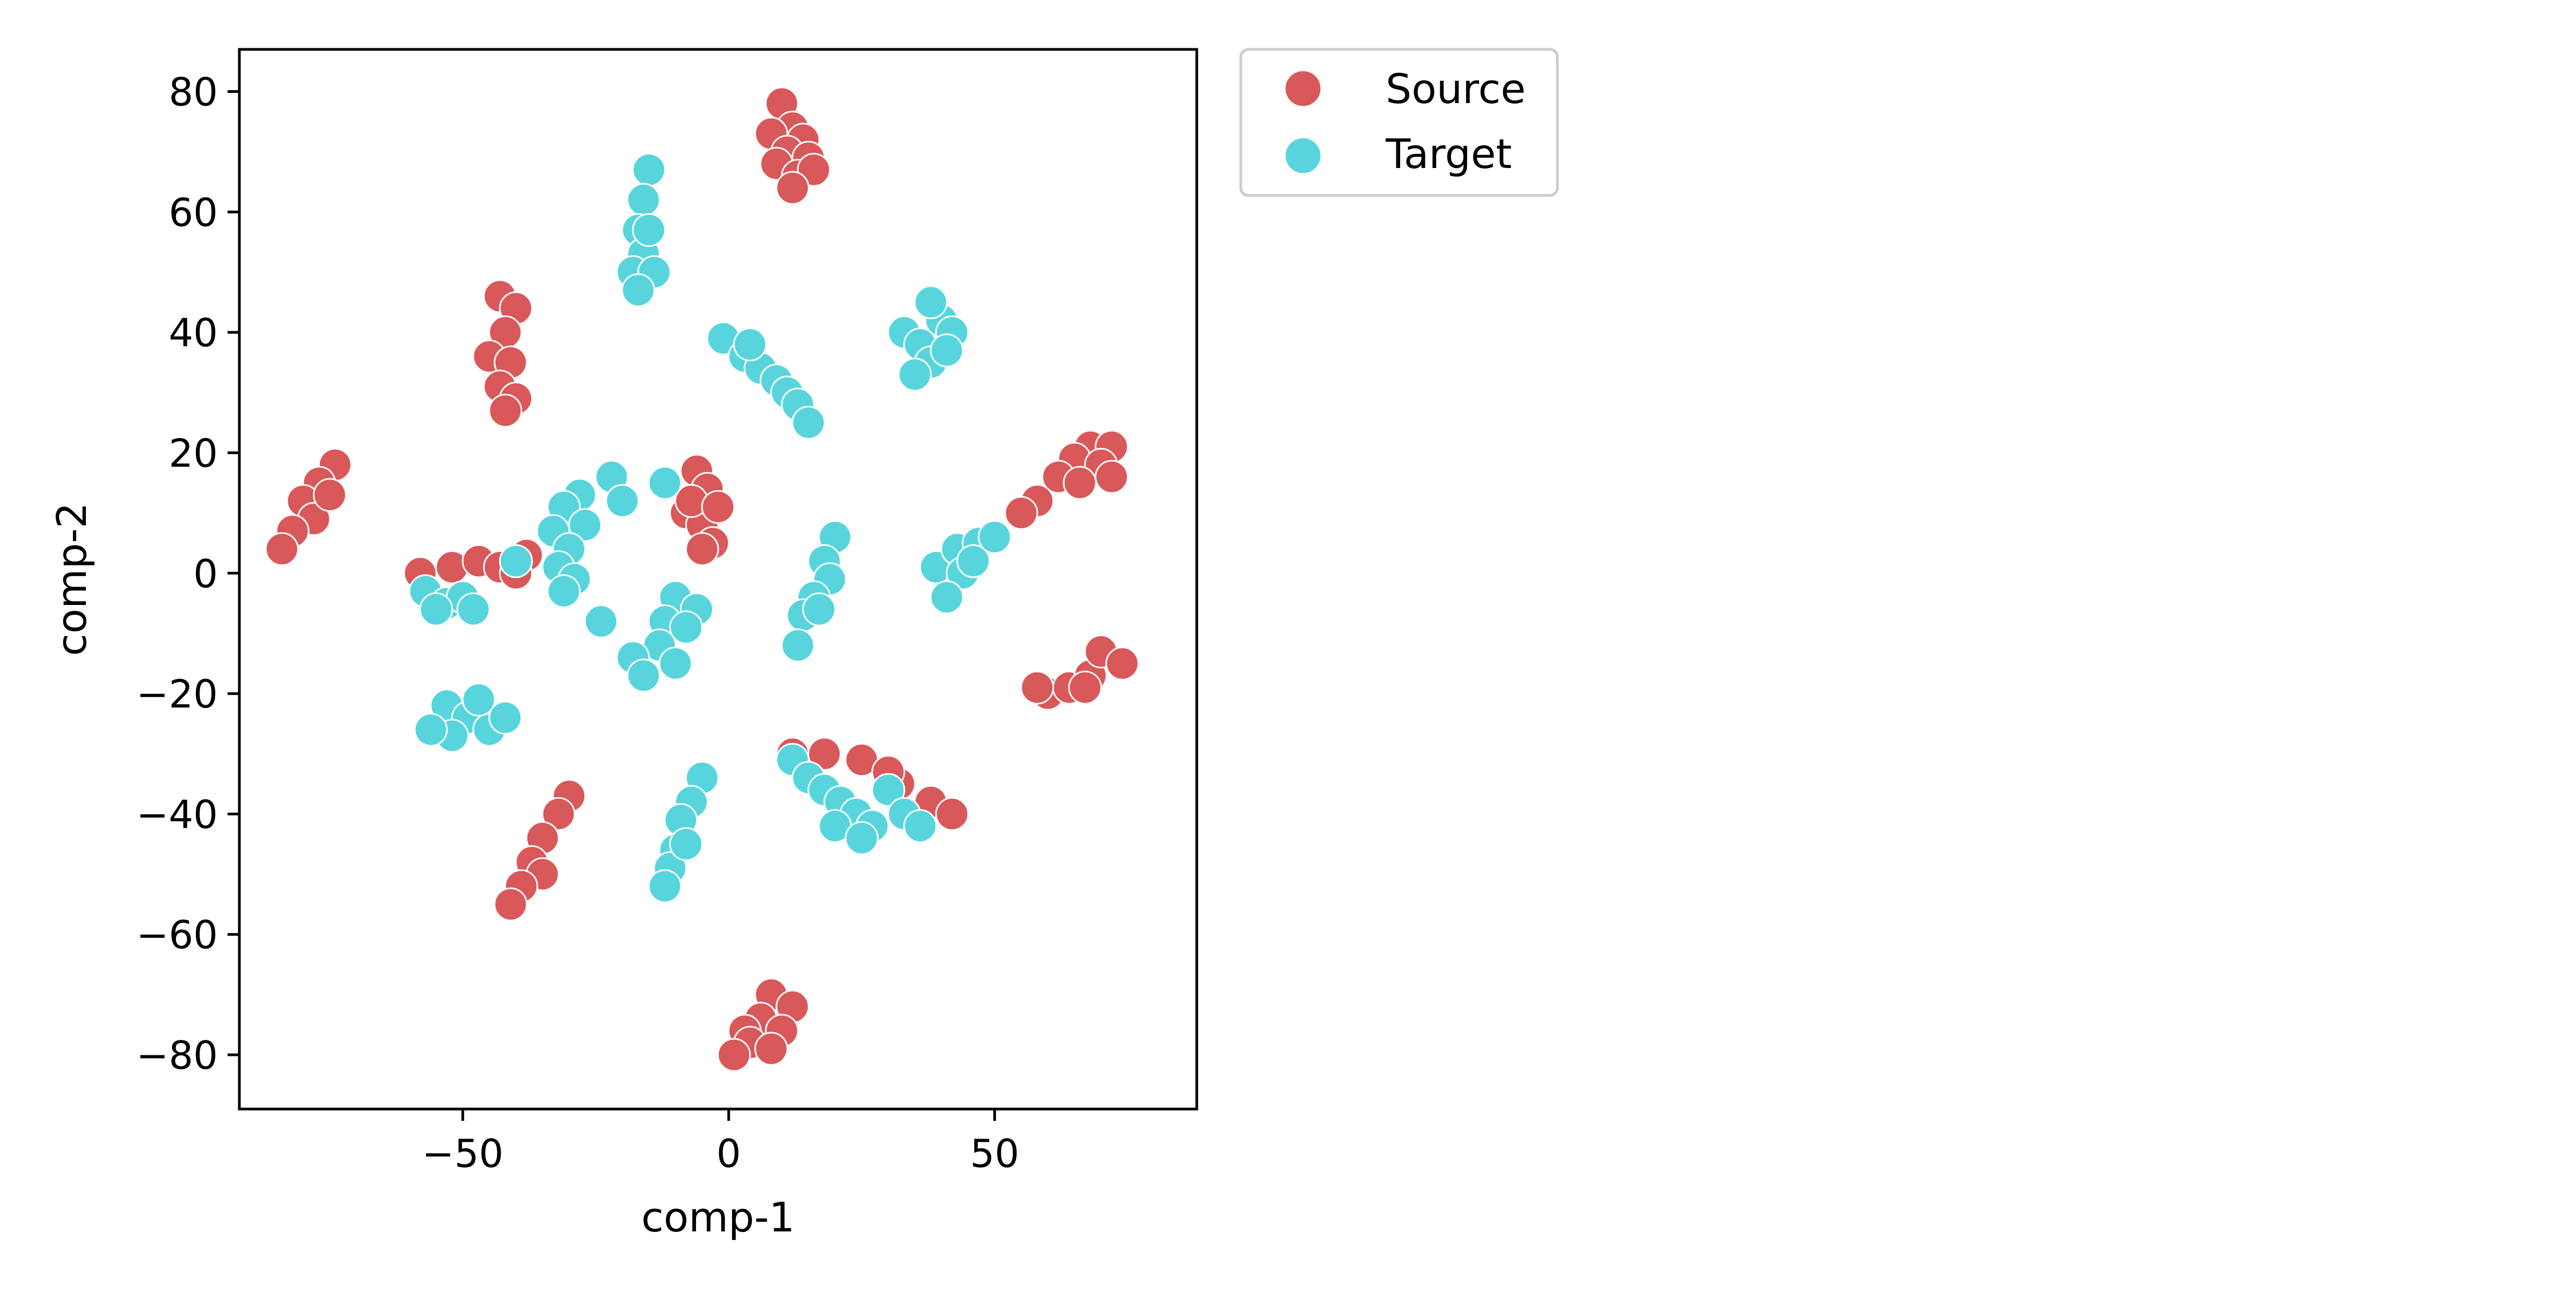 This screenshot has height=1291, width=2576. I want to click on y-tick-label: 60, so click(193, 212).